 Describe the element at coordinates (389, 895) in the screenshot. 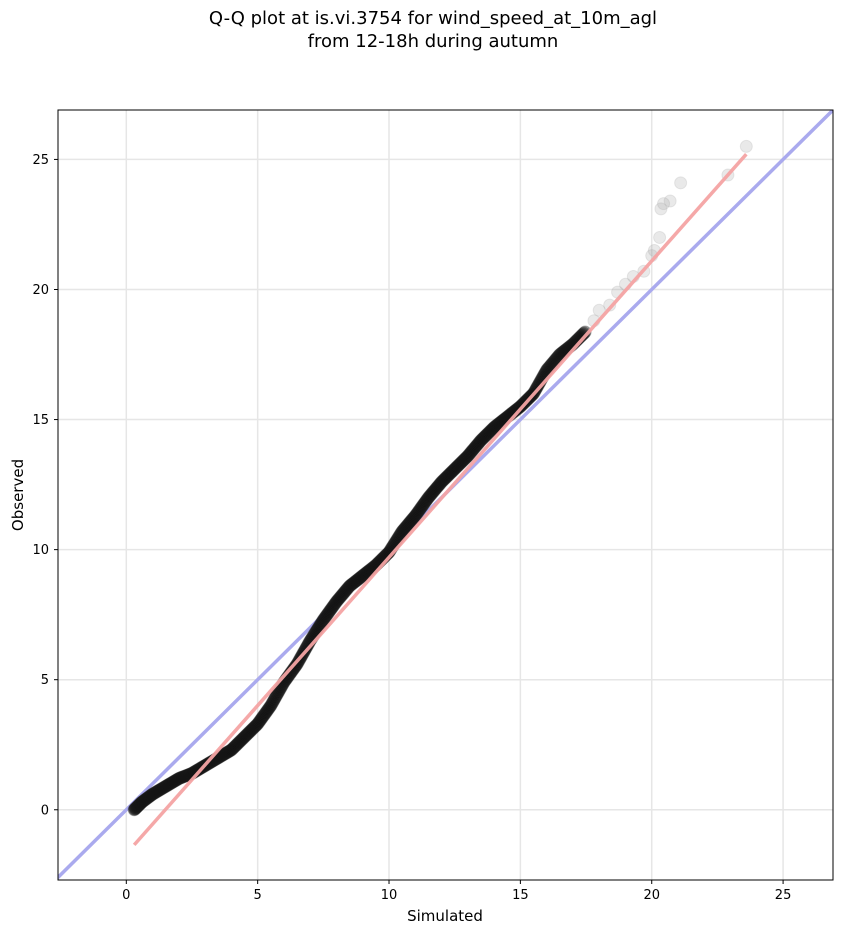

I see `x-tick-label: 10` at that location.